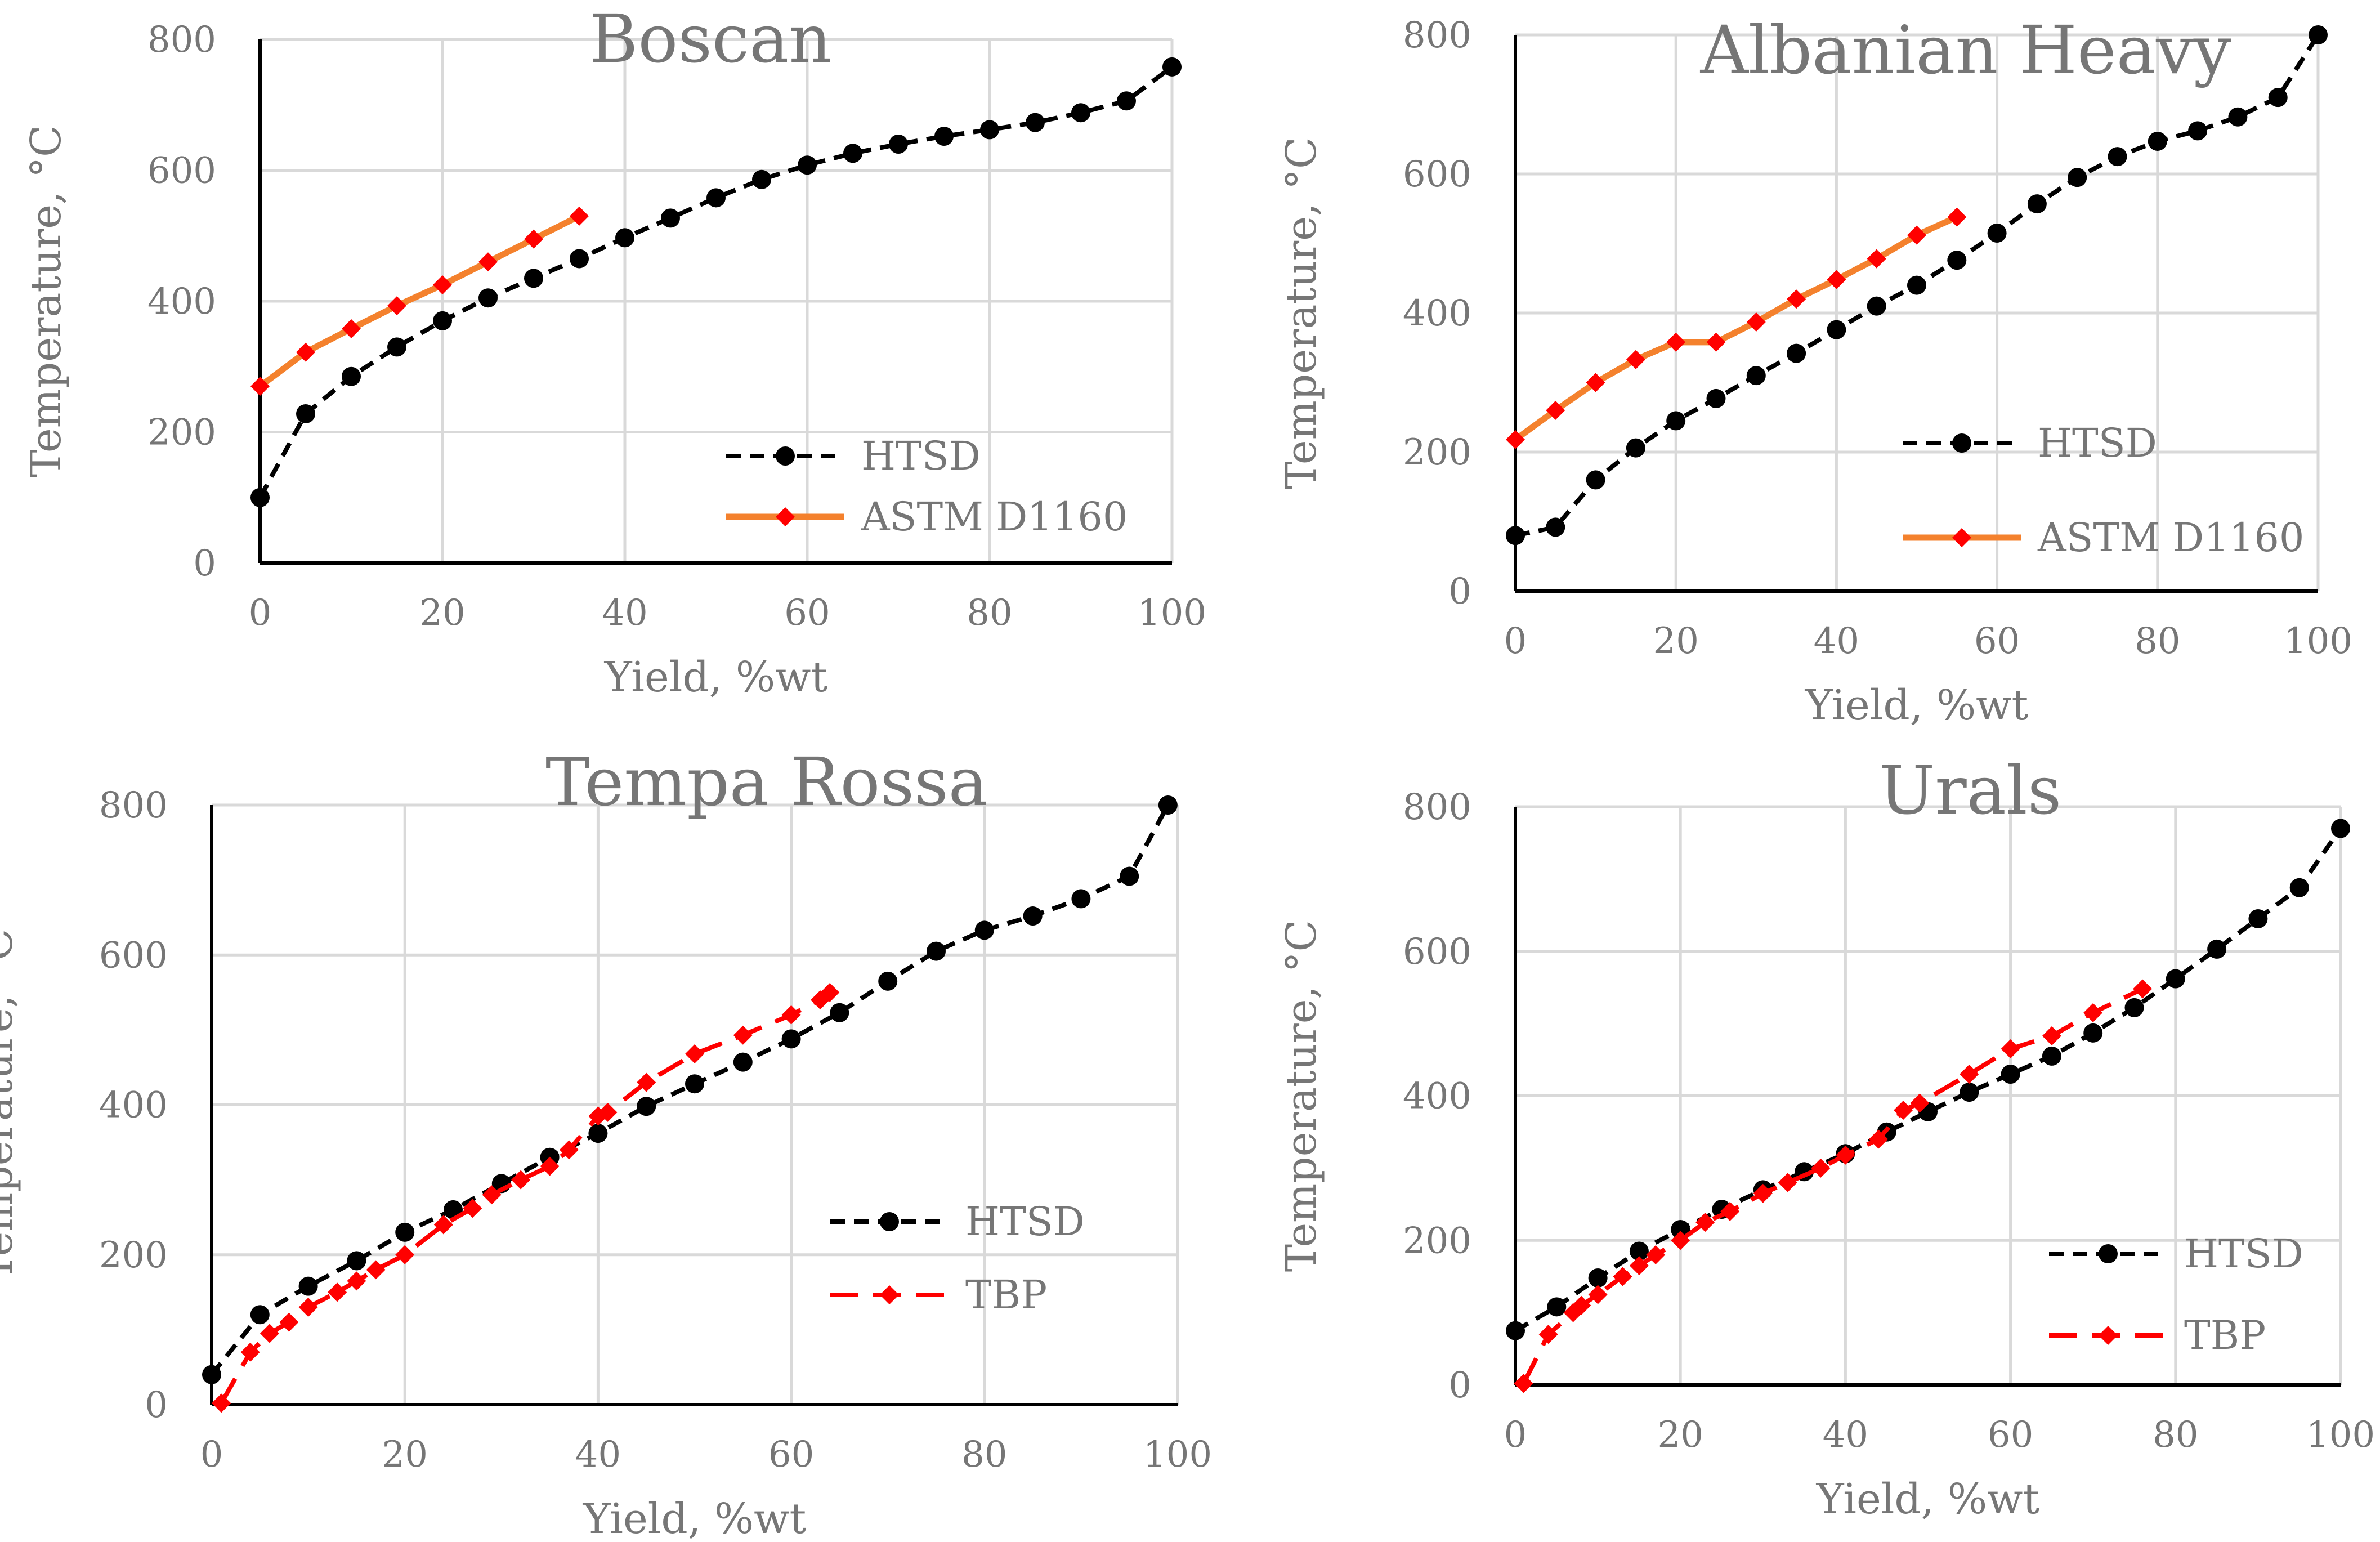 The image size is (2380, 1542). Describe the element at coordinates (2225, 1335) in the screenshot. I see `legend-label-tbp: TBP` at that location.